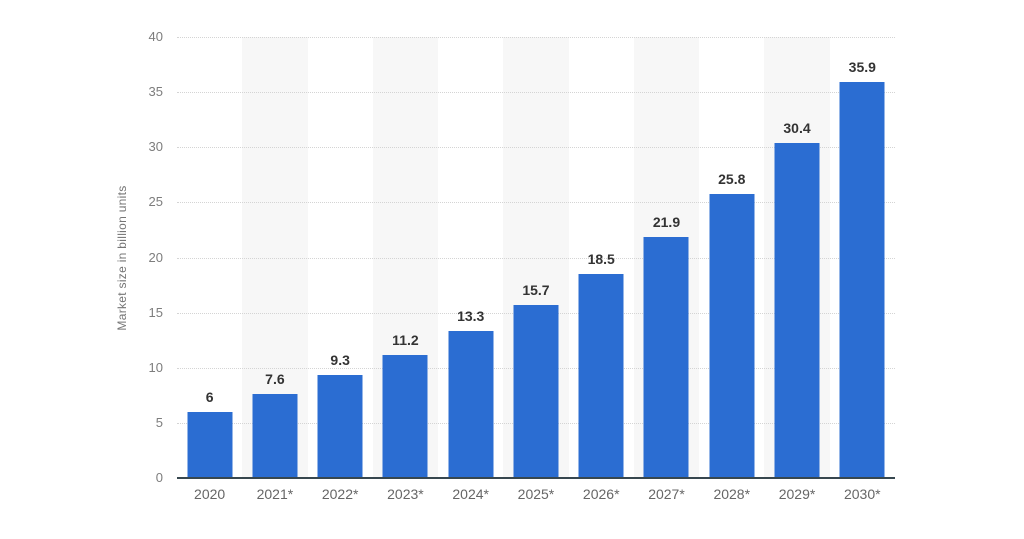 This screenshot has width=1024, height=539. What do you see at coordinates (275, 436) in the screenshot?
I see `bar-2021*` at bounding box center [275, 436].